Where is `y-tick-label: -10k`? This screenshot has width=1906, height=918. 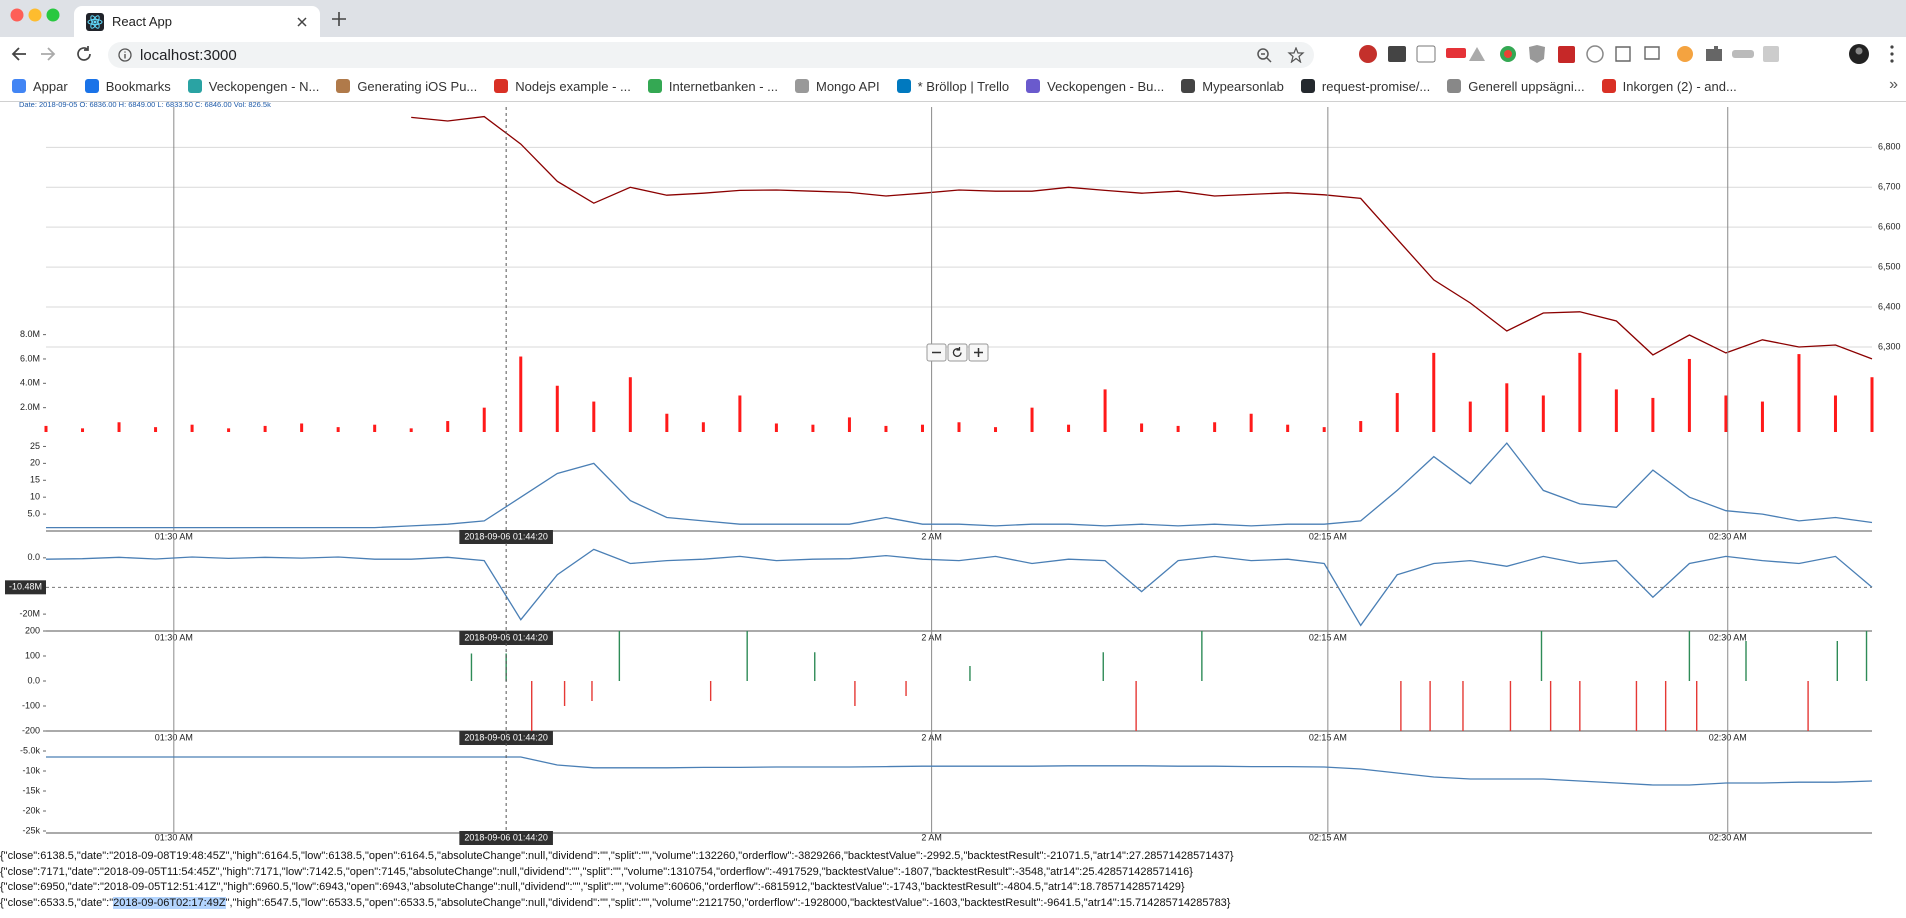
y-tick-label: -10k is located at coordinates (31, 770).